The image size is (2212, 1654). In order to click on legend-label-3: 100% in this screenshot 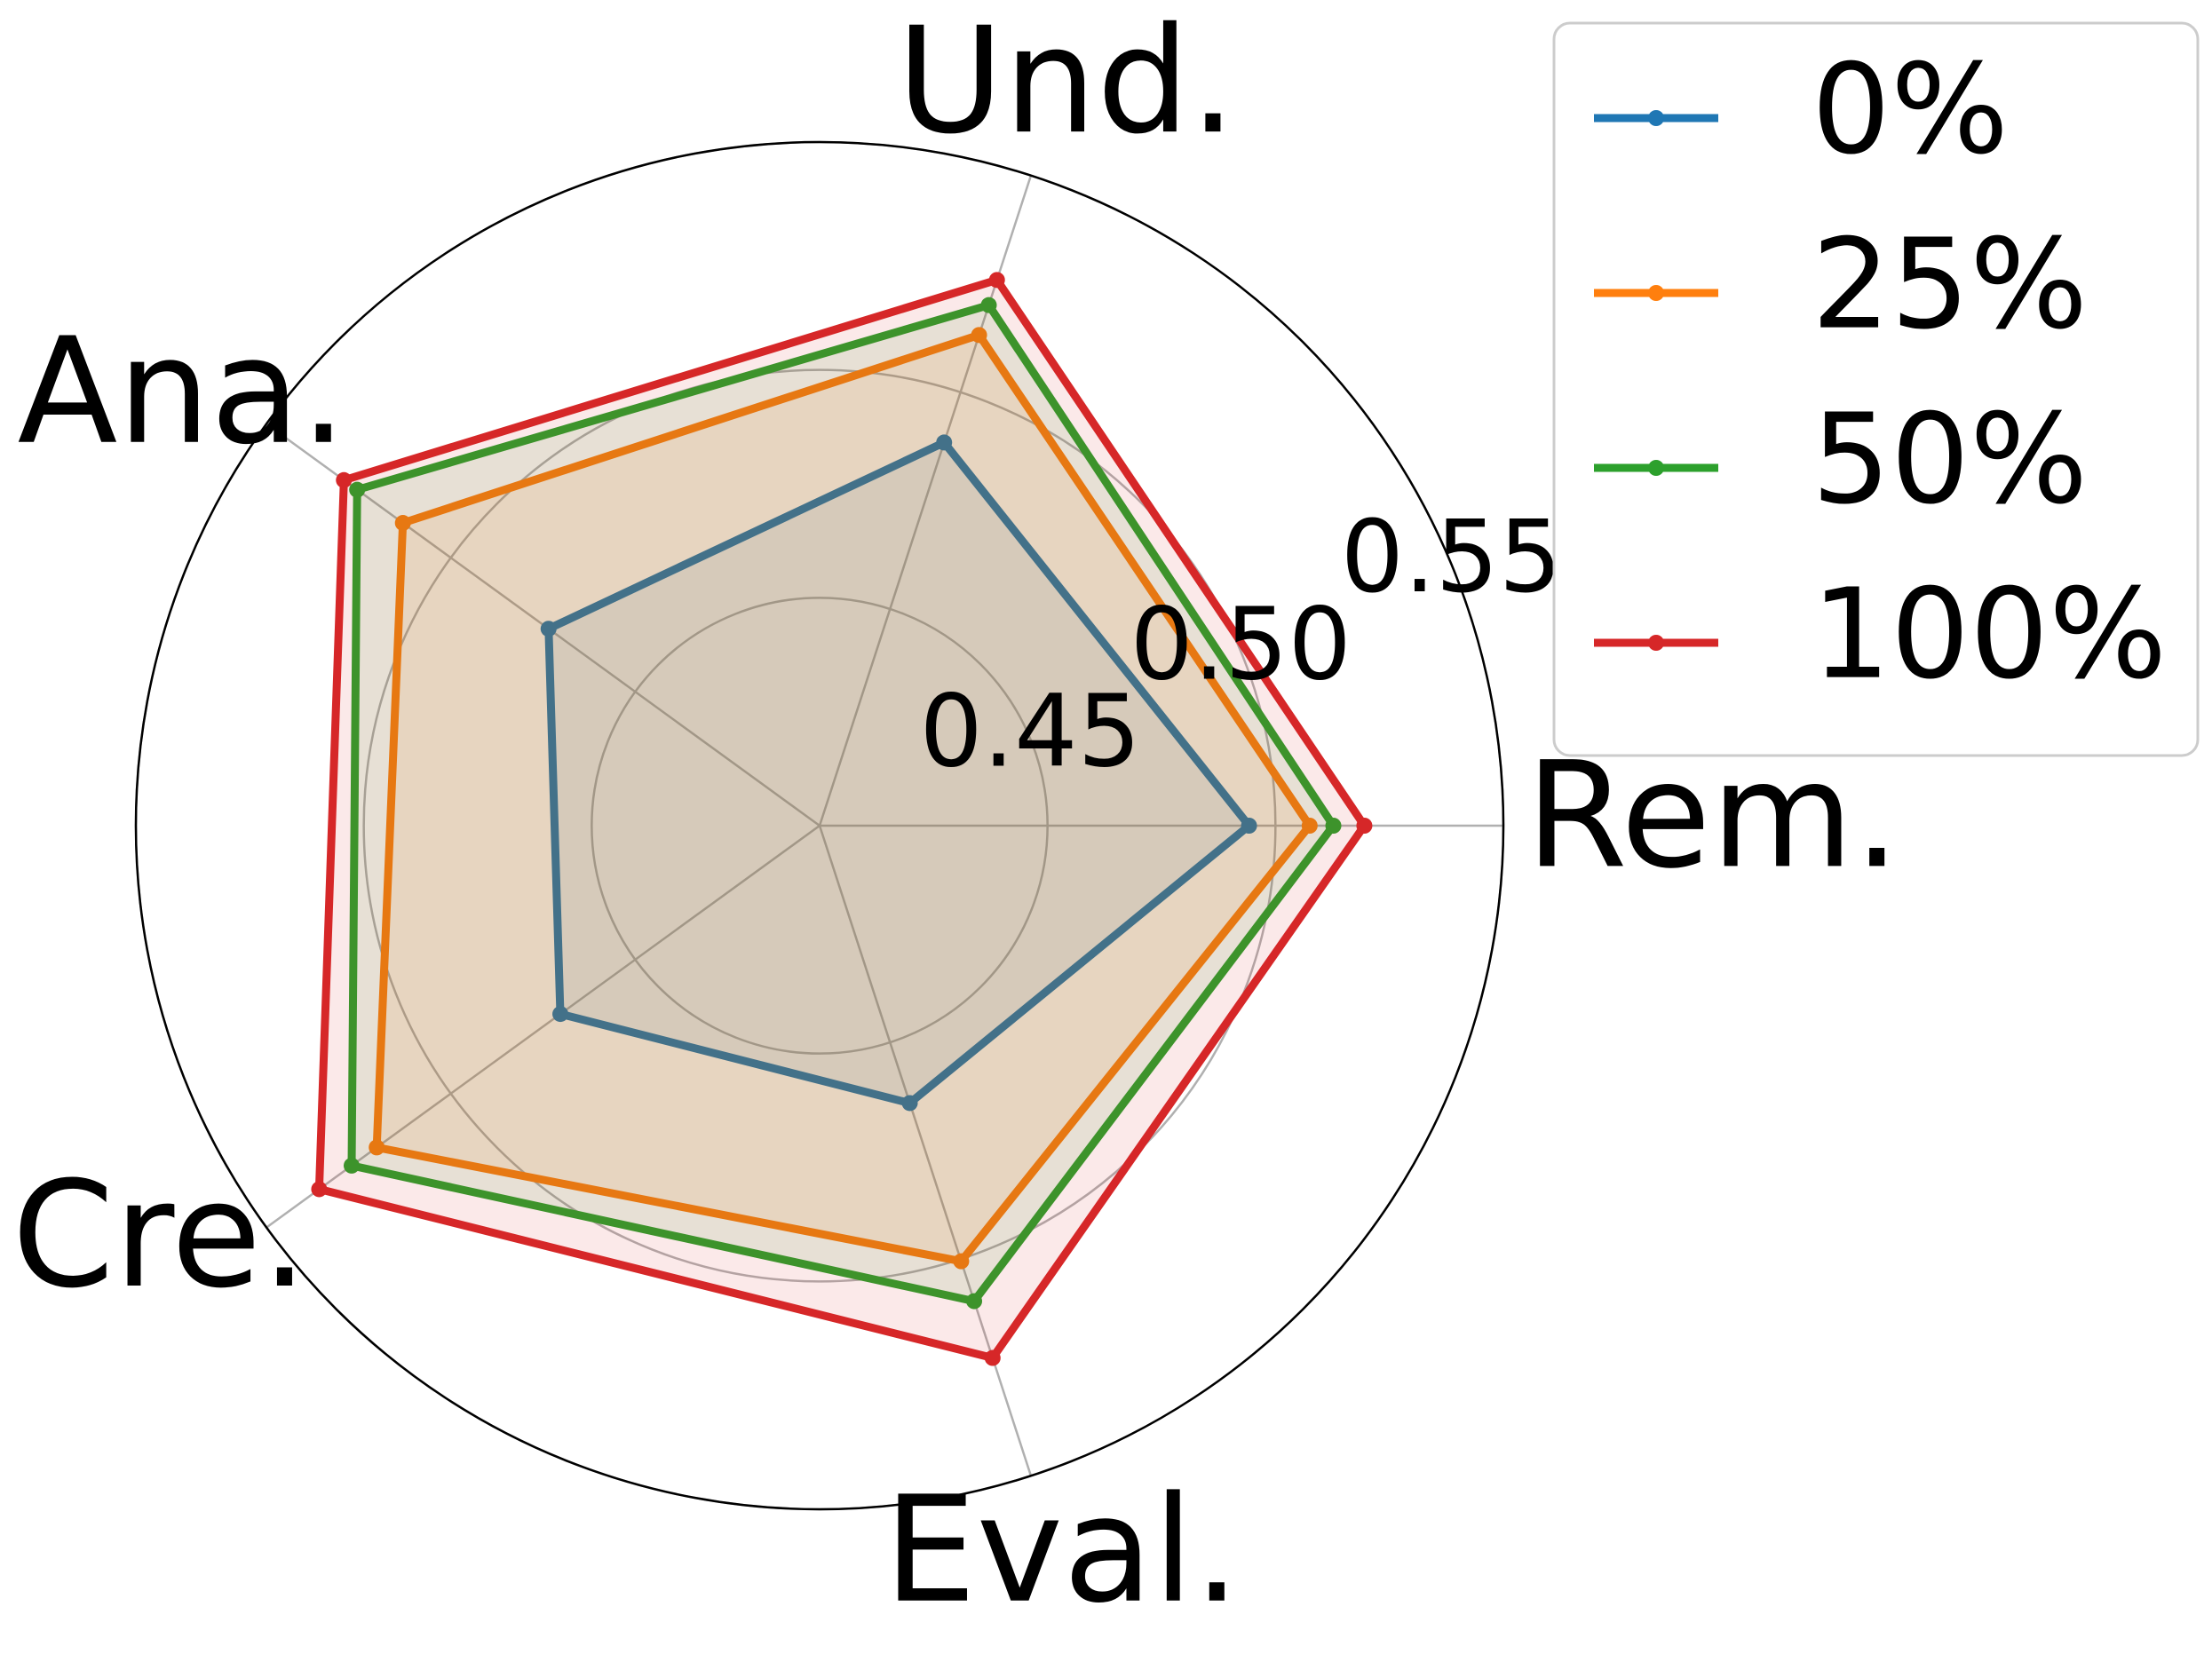, I will do `click(1989, 635)`.